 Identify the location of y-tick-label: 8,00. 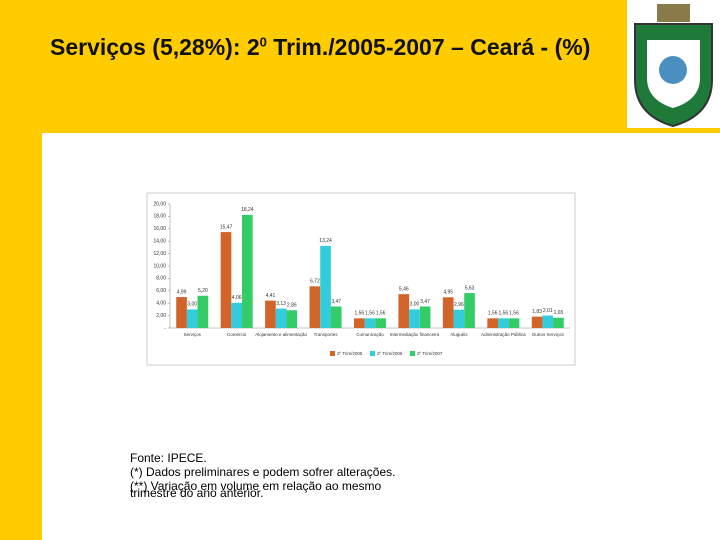
(161, 279).